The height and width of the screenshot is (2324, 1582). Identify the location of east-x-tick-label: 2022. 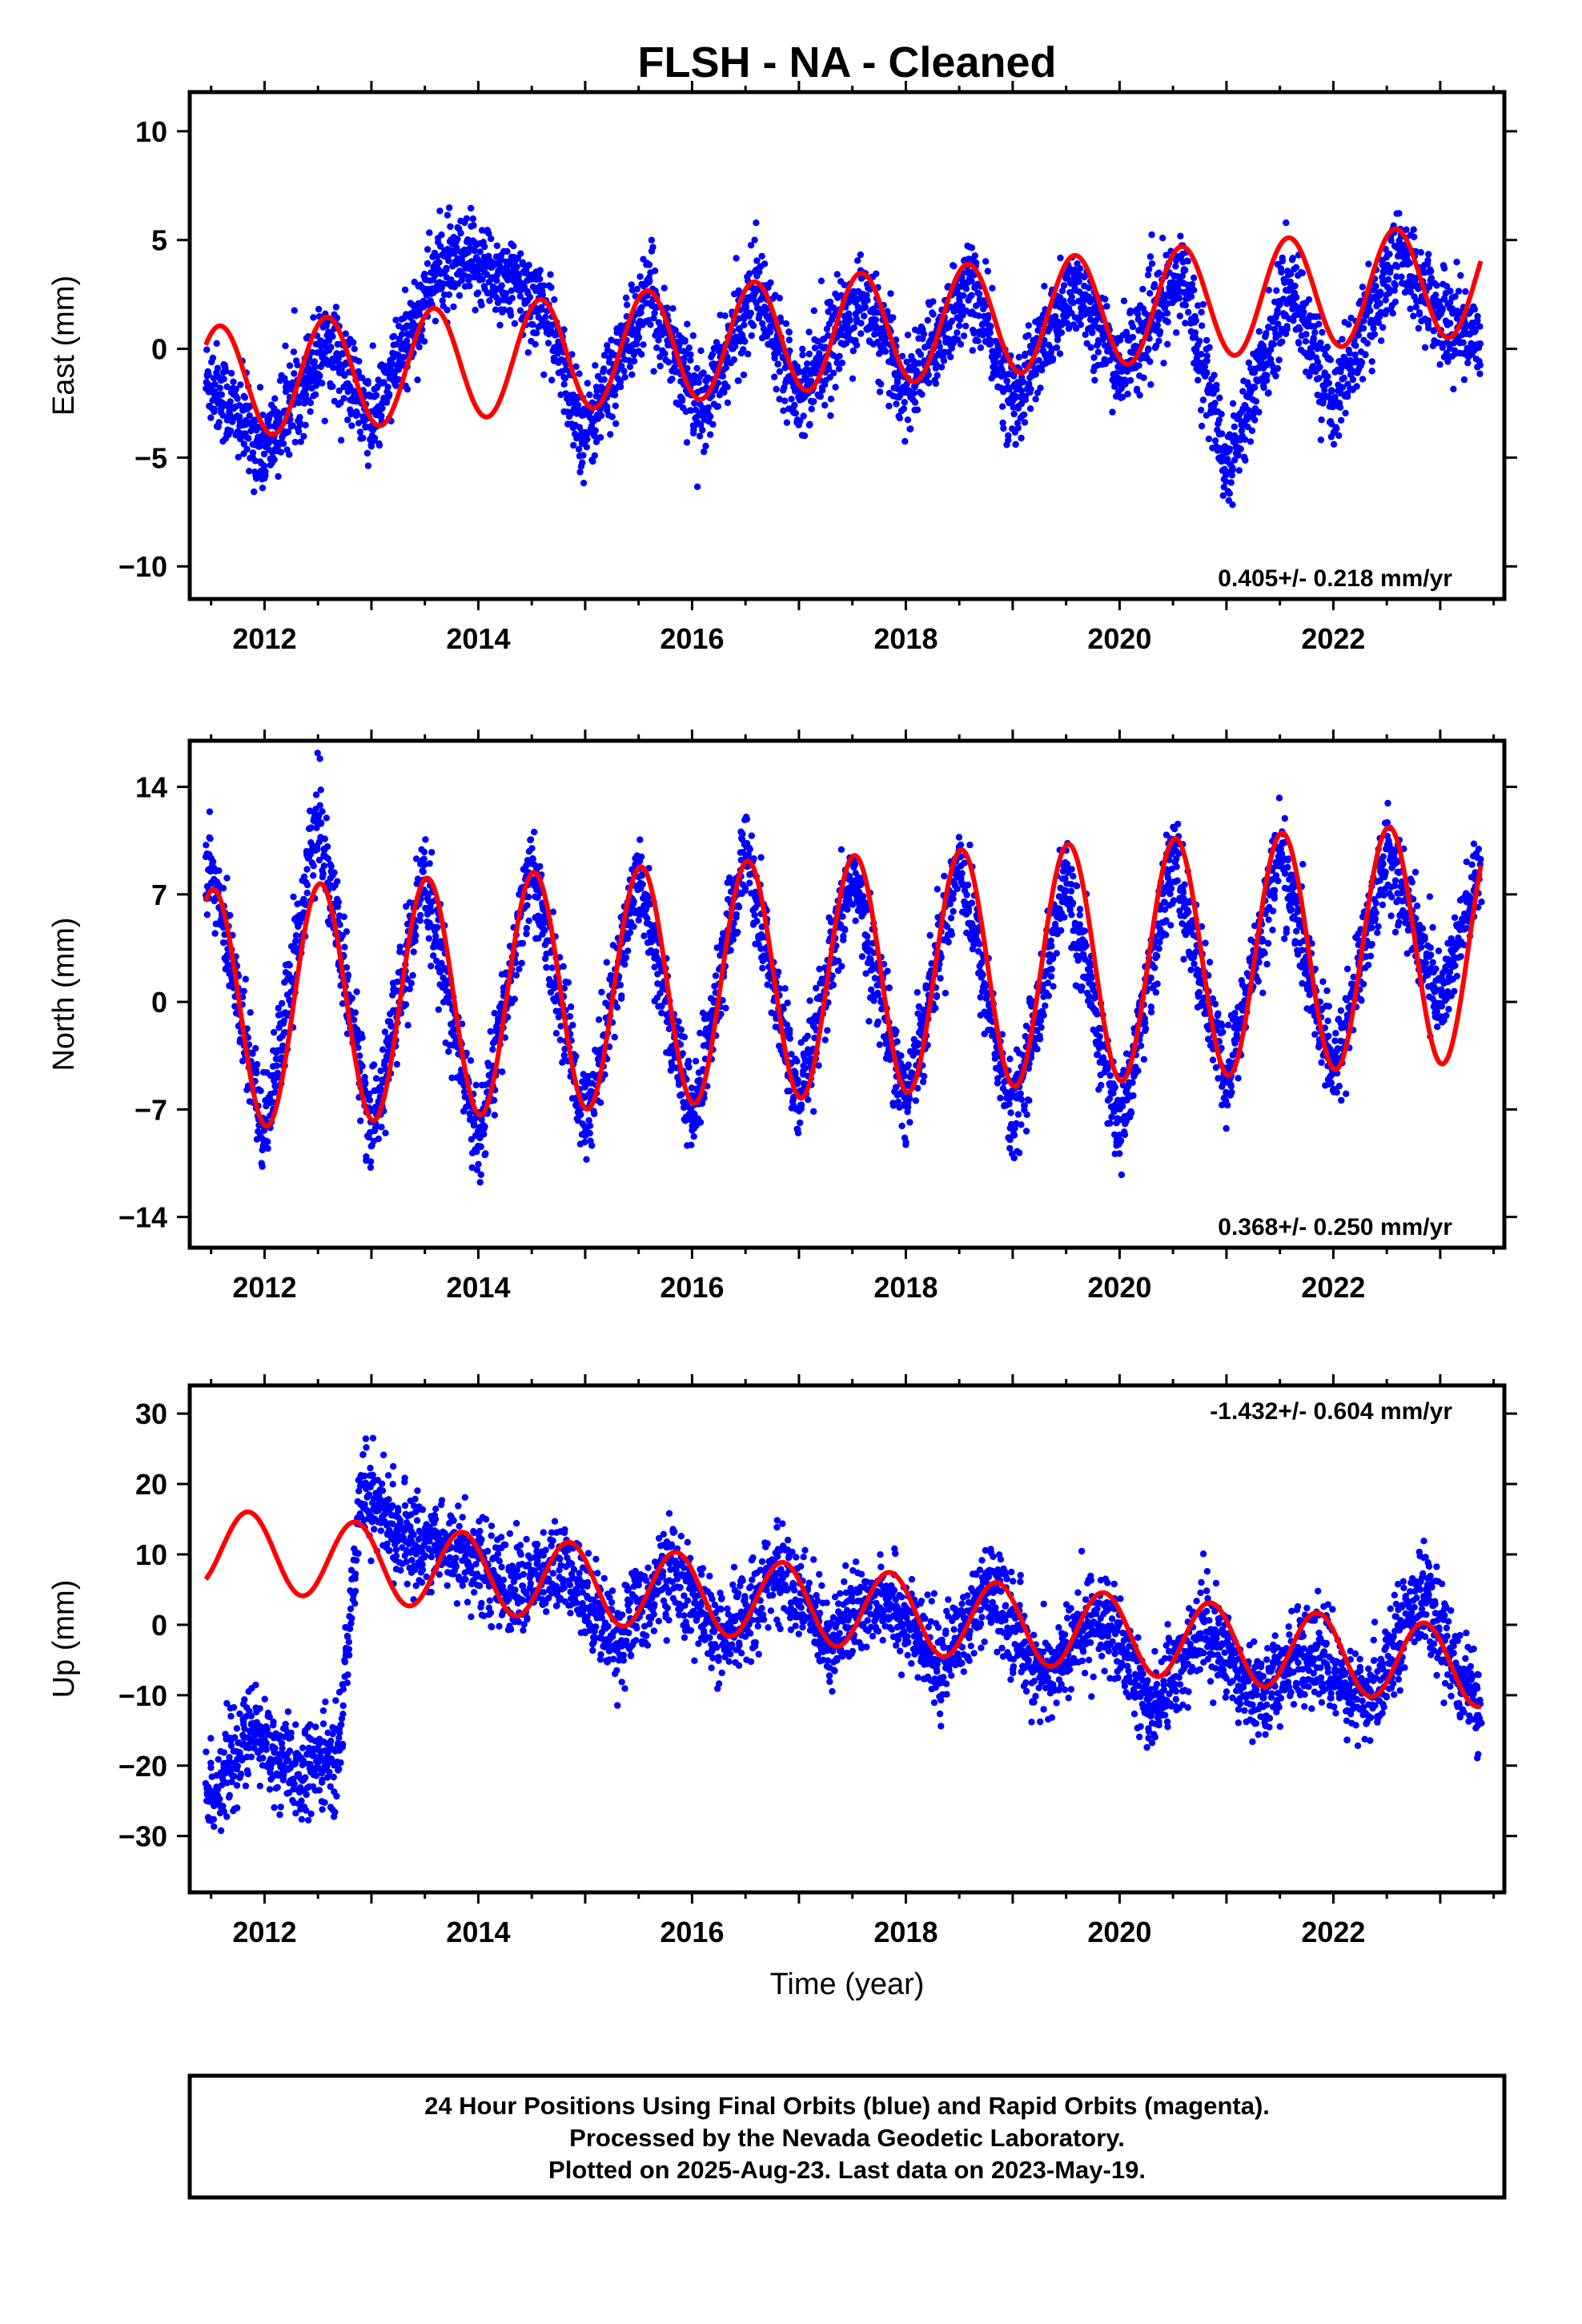
(1333, 638).